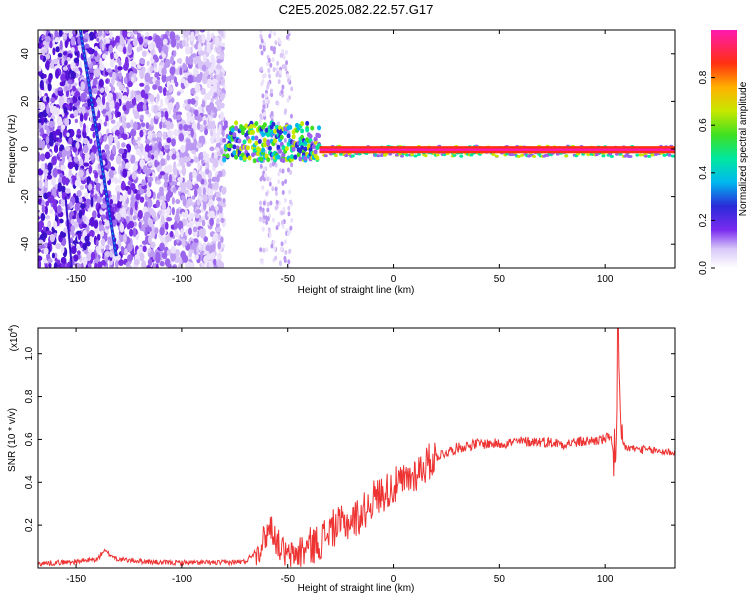 Image resolution: width=750 pixels, height=600 pixels. I want to click on snr-y-tick-label: 1.0, so click(29, 353).